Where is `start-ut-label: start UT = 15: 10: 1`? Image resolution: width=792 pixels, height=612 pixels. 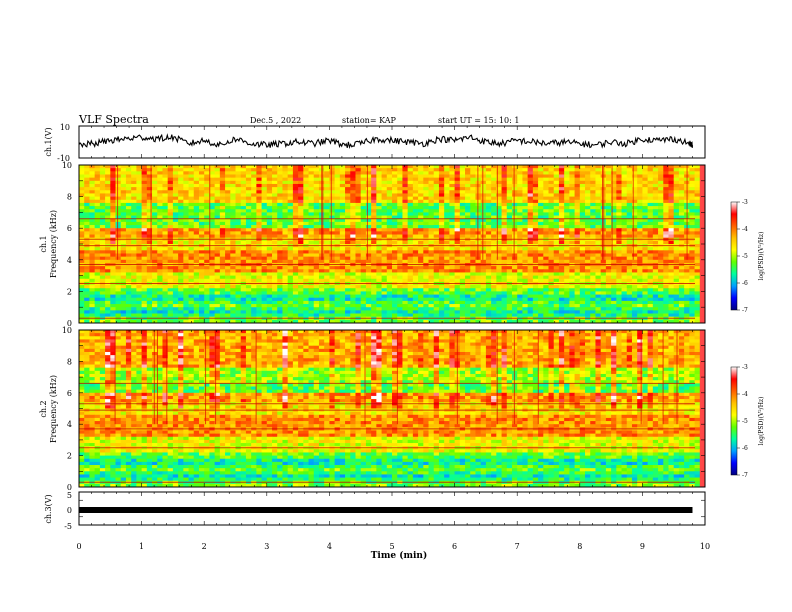 start-ut-label: start UT = 15: 10: 1 is located at coordinates (478, 120).